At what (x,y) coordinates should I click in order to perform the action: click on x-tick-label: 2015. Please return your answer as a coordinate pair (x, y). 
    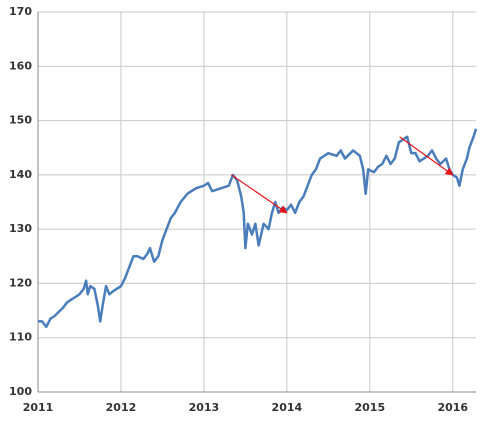
    Looking at the image, I should click on (370, 407).